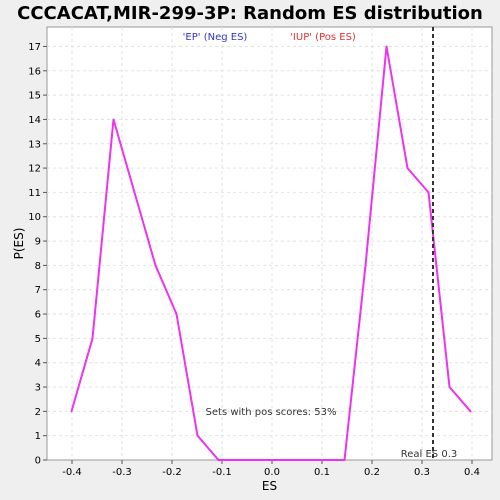 The image size is (500, 500). Describe the element at coordinates (72, 472) in the screenshot. I see `x-tick-label: -0.4` at that location.